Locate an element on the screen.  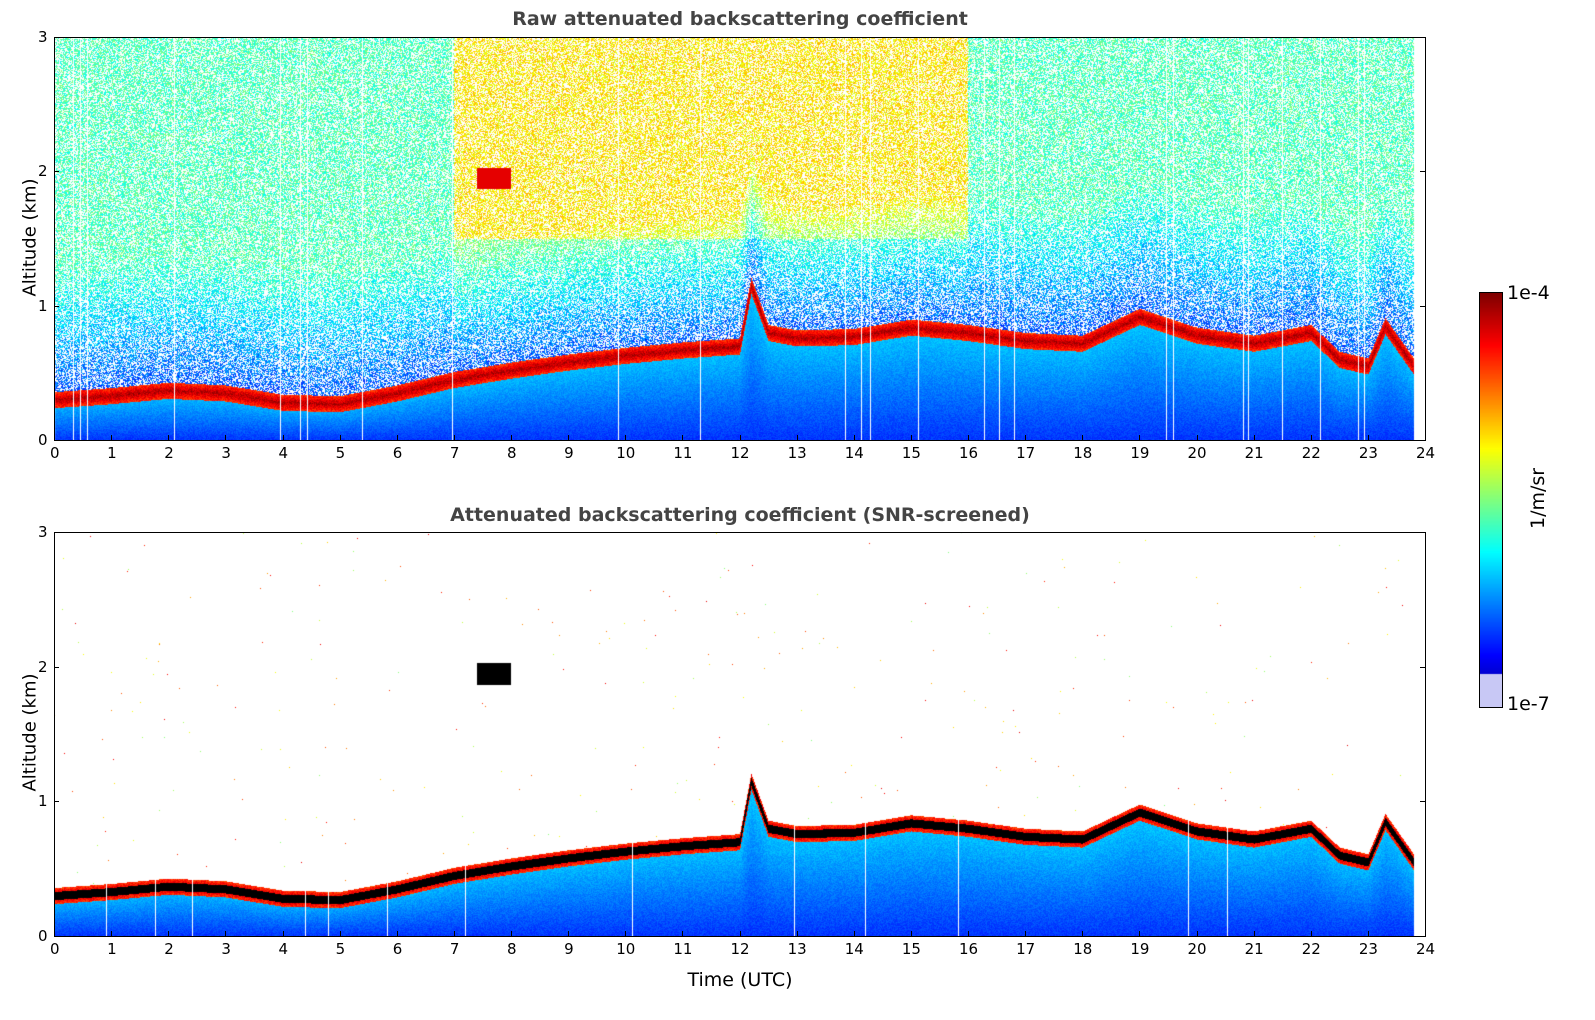
x-tick-label: 15 is located at coordinates (911, 453).